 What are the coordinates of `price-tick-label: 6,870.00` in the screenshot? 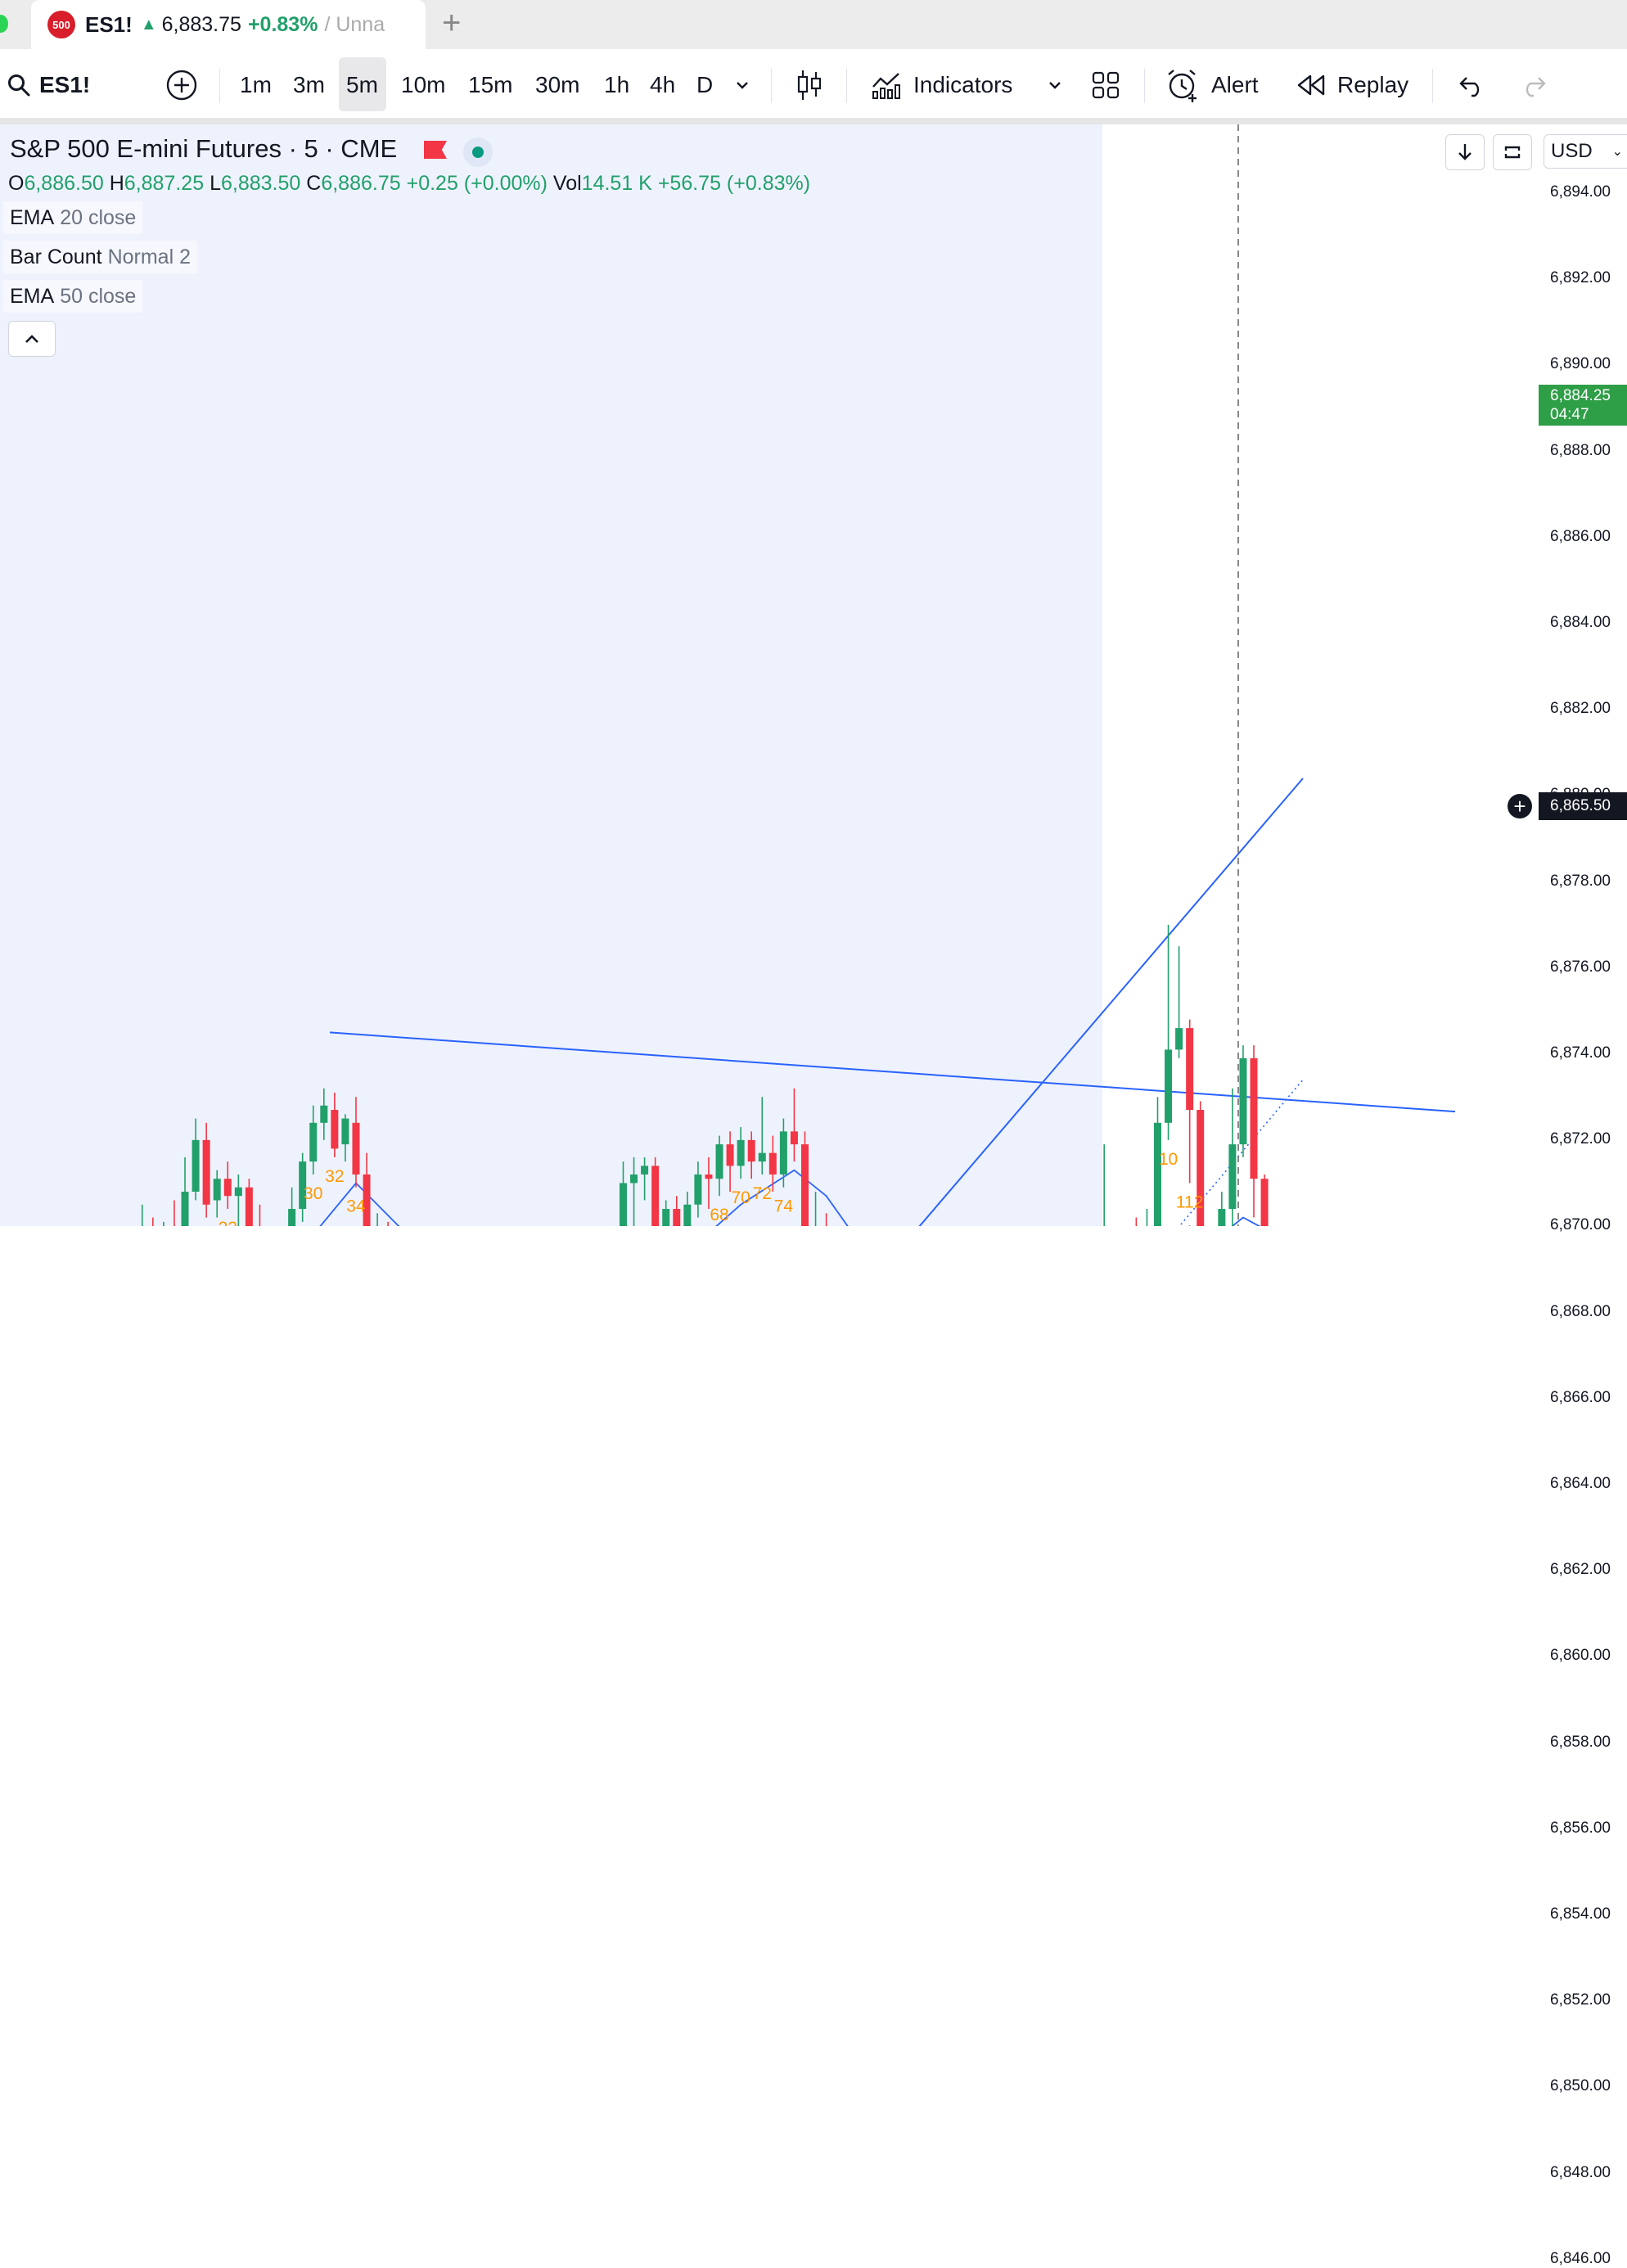 It's located at (1580, 1225).